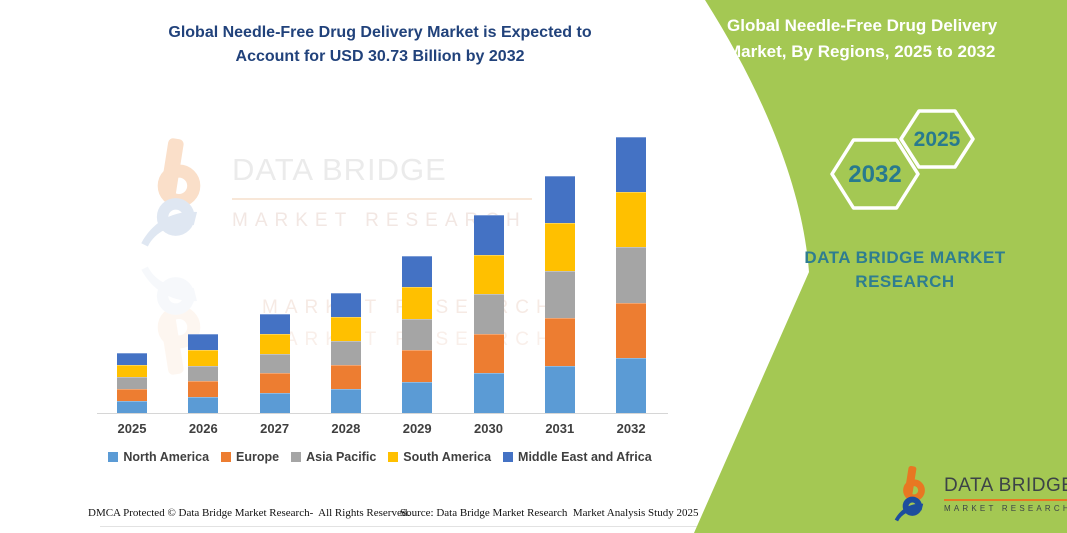 This screenshot has width=1067, height=533. Describe the element at coordinates (631, 165) in the screenshot. I see `bar-segment-2032-middle-east-and-africa` at that location.